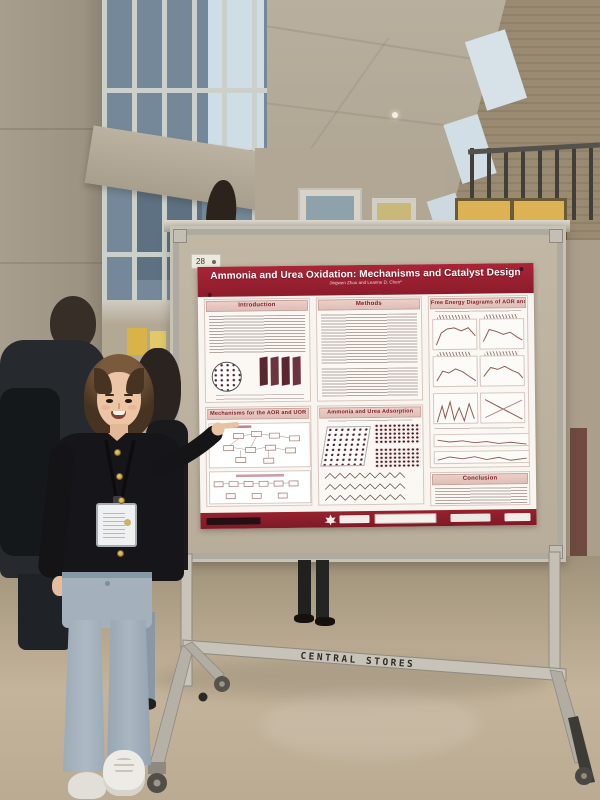 Image resolution: width=600 pixels, height=800 pixels. I want to click on electrode-stack-figure, so click(281, 372).